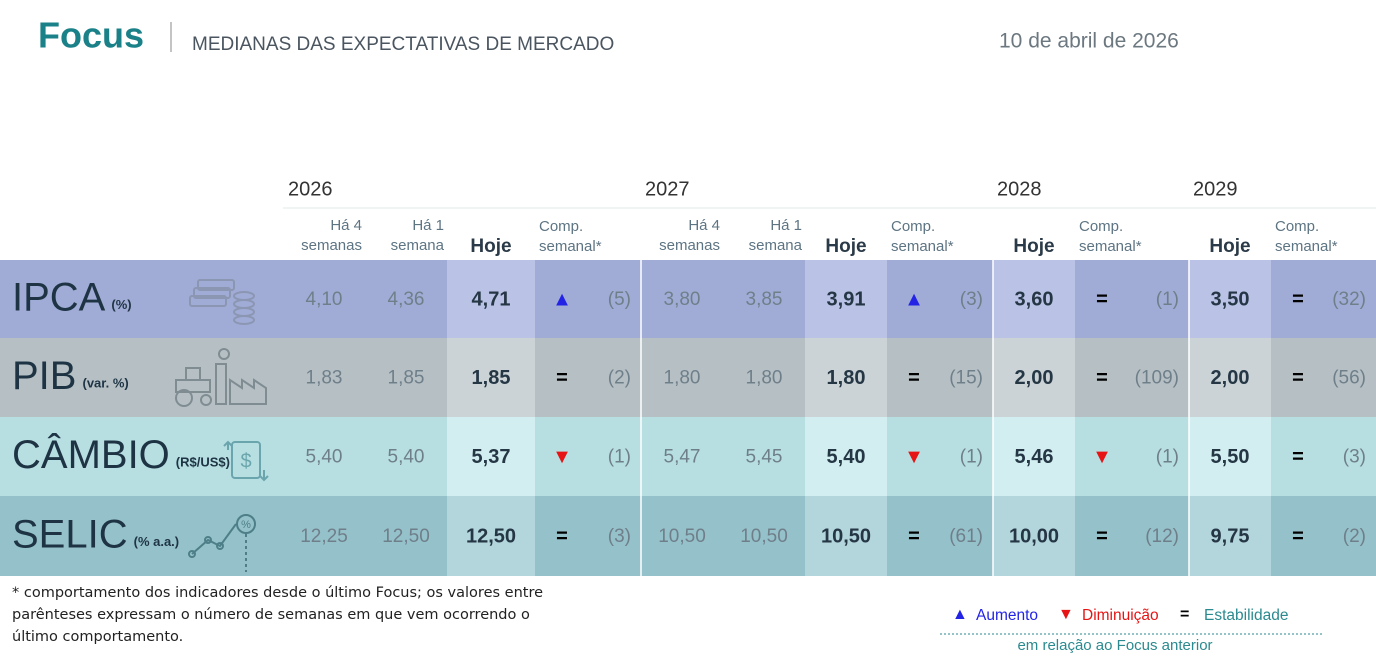 This screenshot has width=1376, height=660. What do you see at coordinates (1019, 189) in the screenshot?
I see `year-label: 2028` at bounding box center [1019, 189].